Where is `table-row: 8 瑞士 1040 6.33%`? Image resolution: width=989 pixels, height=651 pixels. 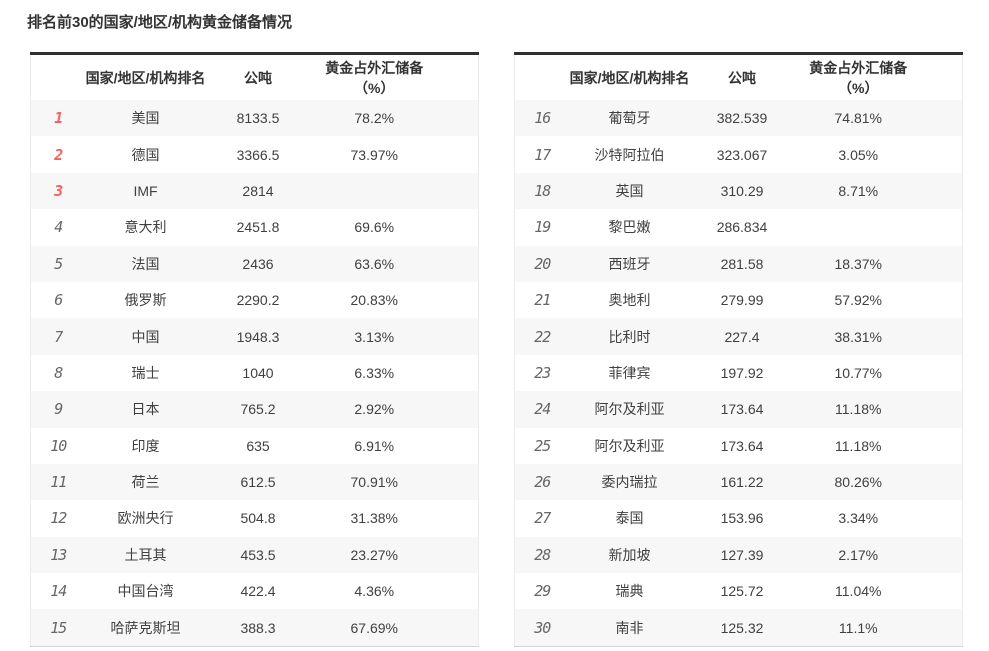 table-row: 8 瑞士 1040 6.33% is located at coordinates (255, 373).